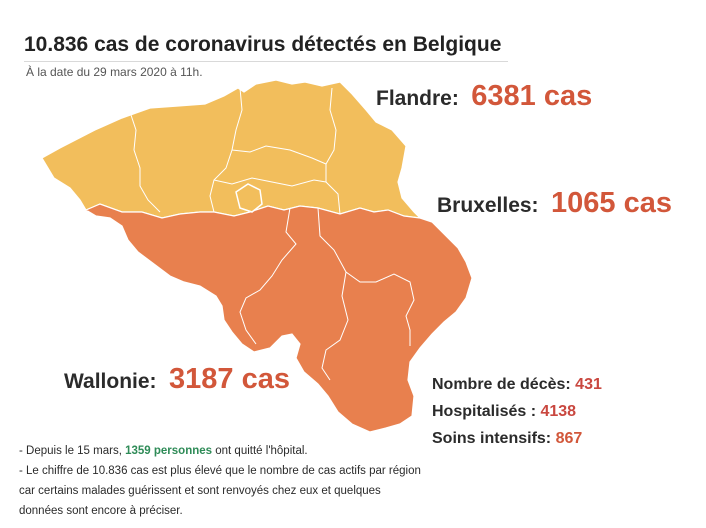  What do you see at coordinates (261, 451) in the screenshot?
I see `note-1-suffix: ont quitté l'hôpital.` at bounding box center [261, 451].